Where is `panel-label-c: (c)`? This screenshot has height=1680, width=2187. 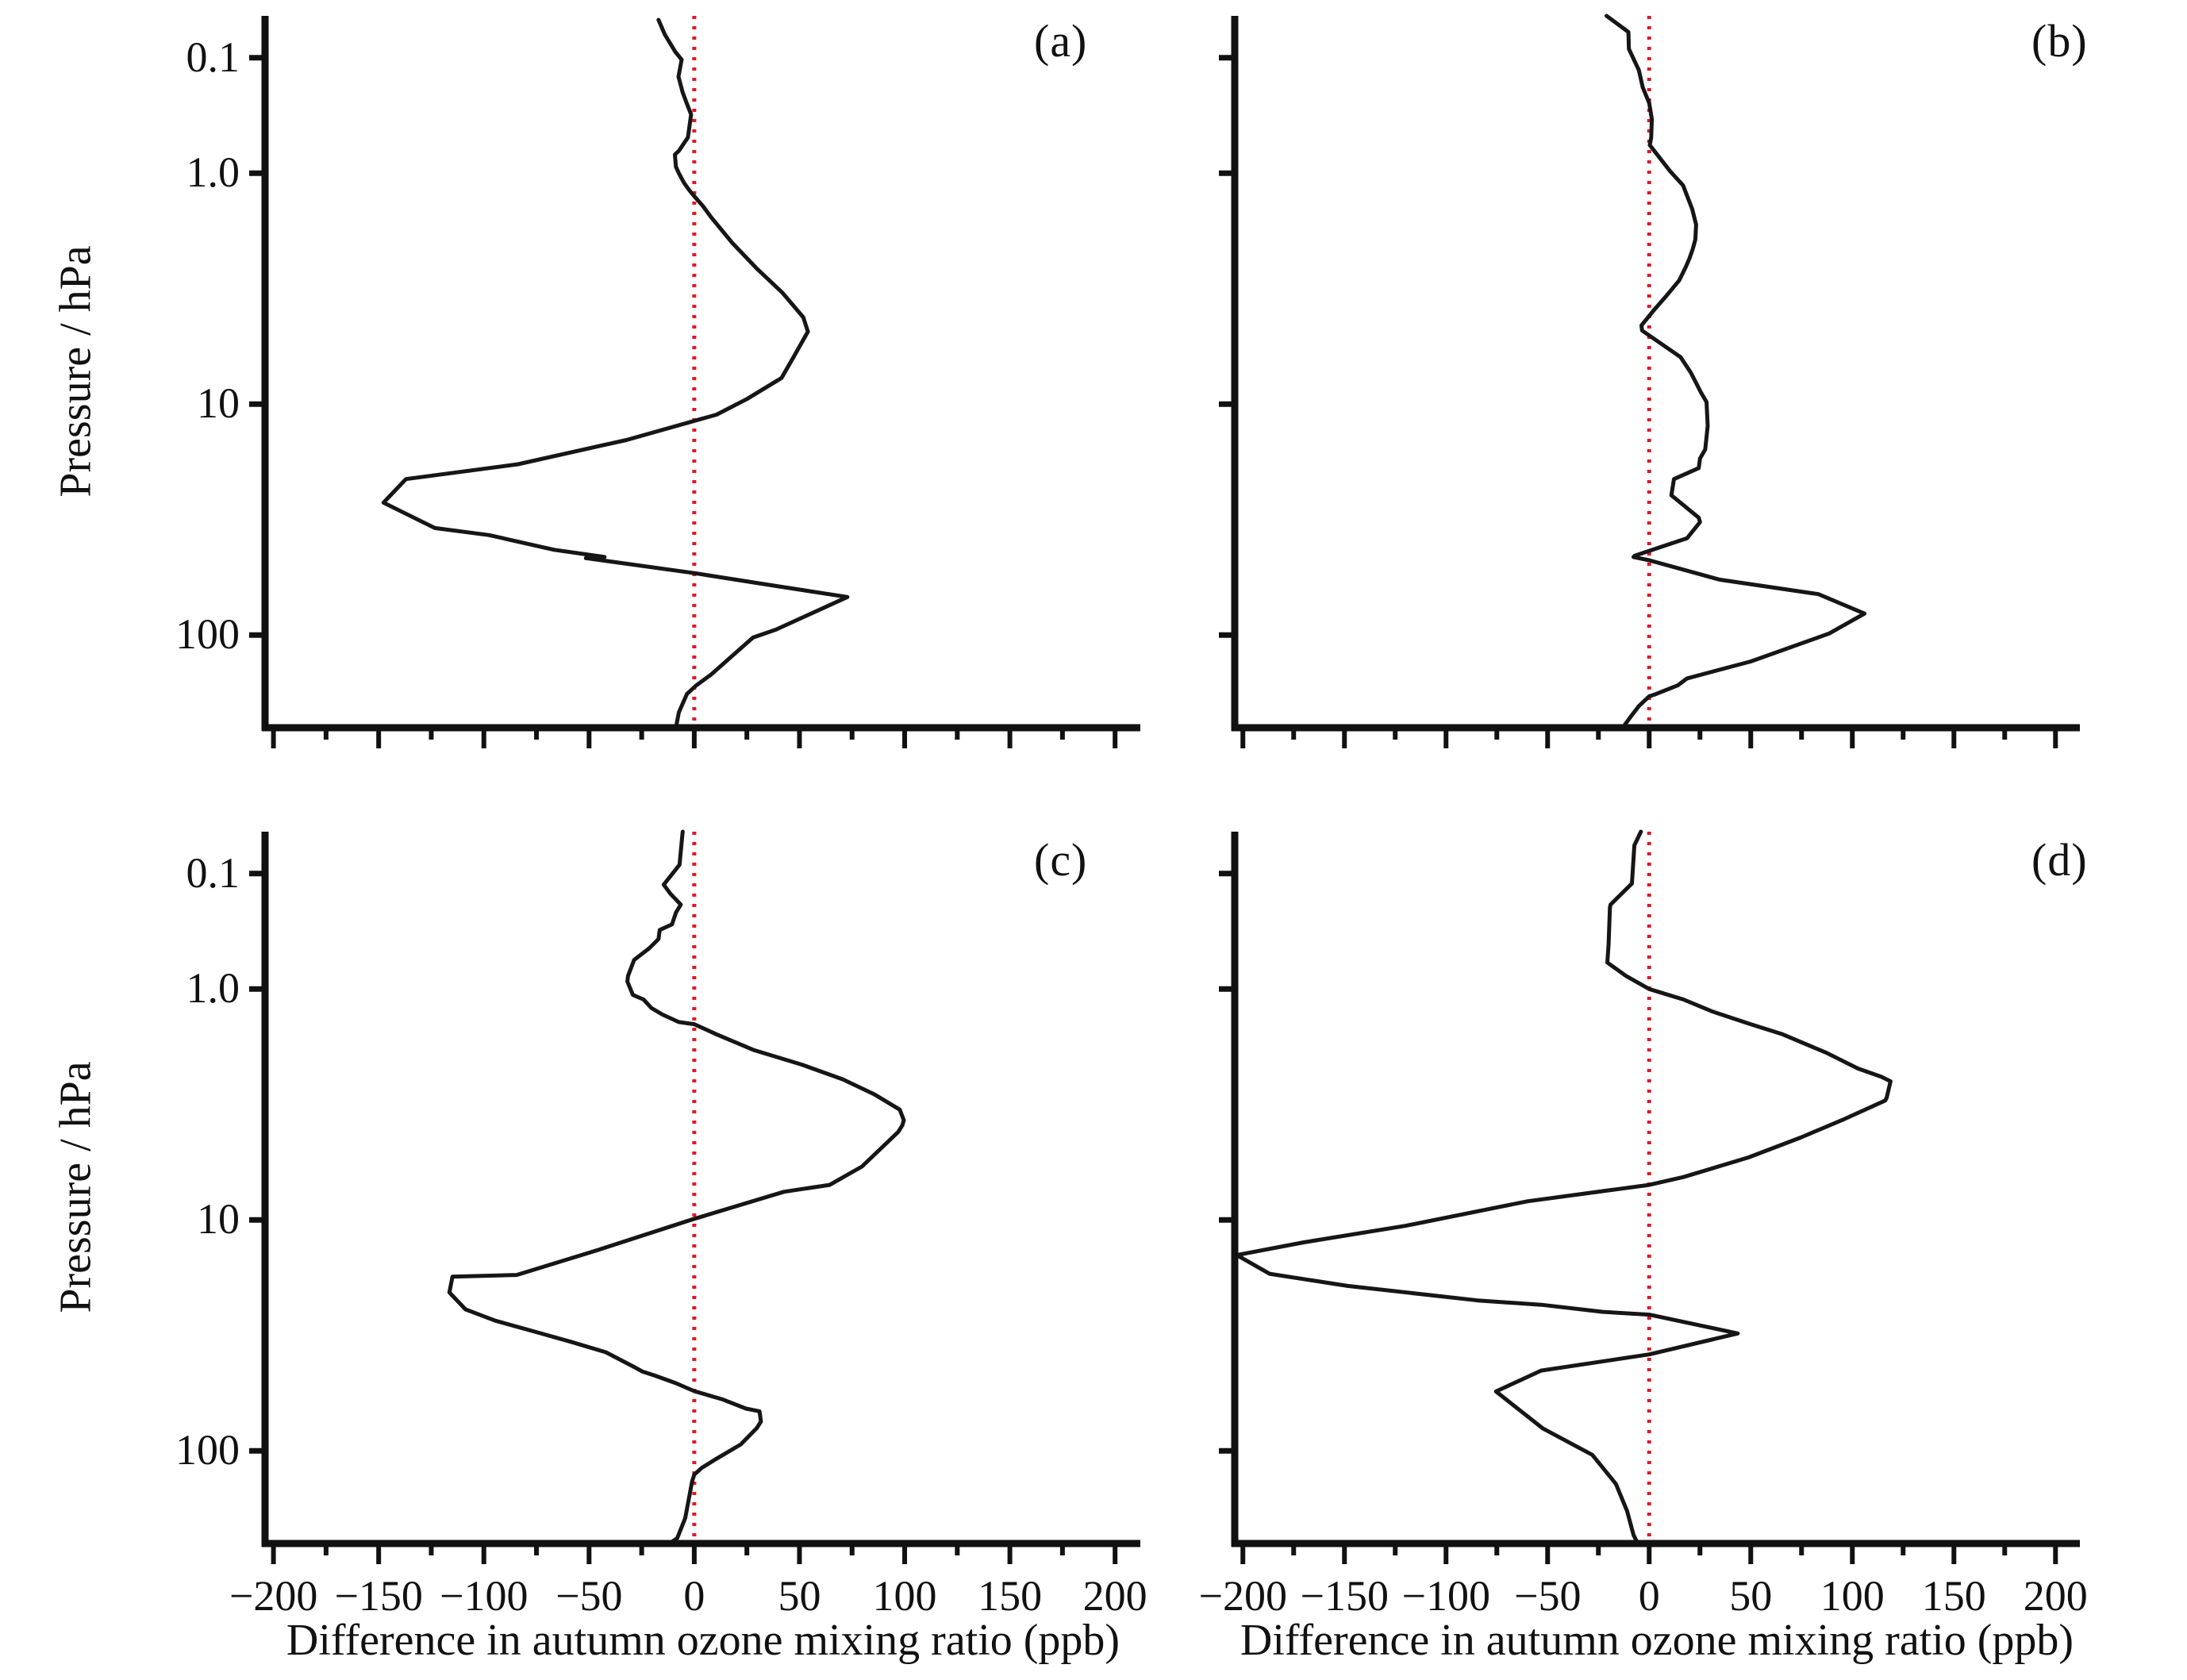
panel-label-c: (c) is located at coordinates (1061, 860).